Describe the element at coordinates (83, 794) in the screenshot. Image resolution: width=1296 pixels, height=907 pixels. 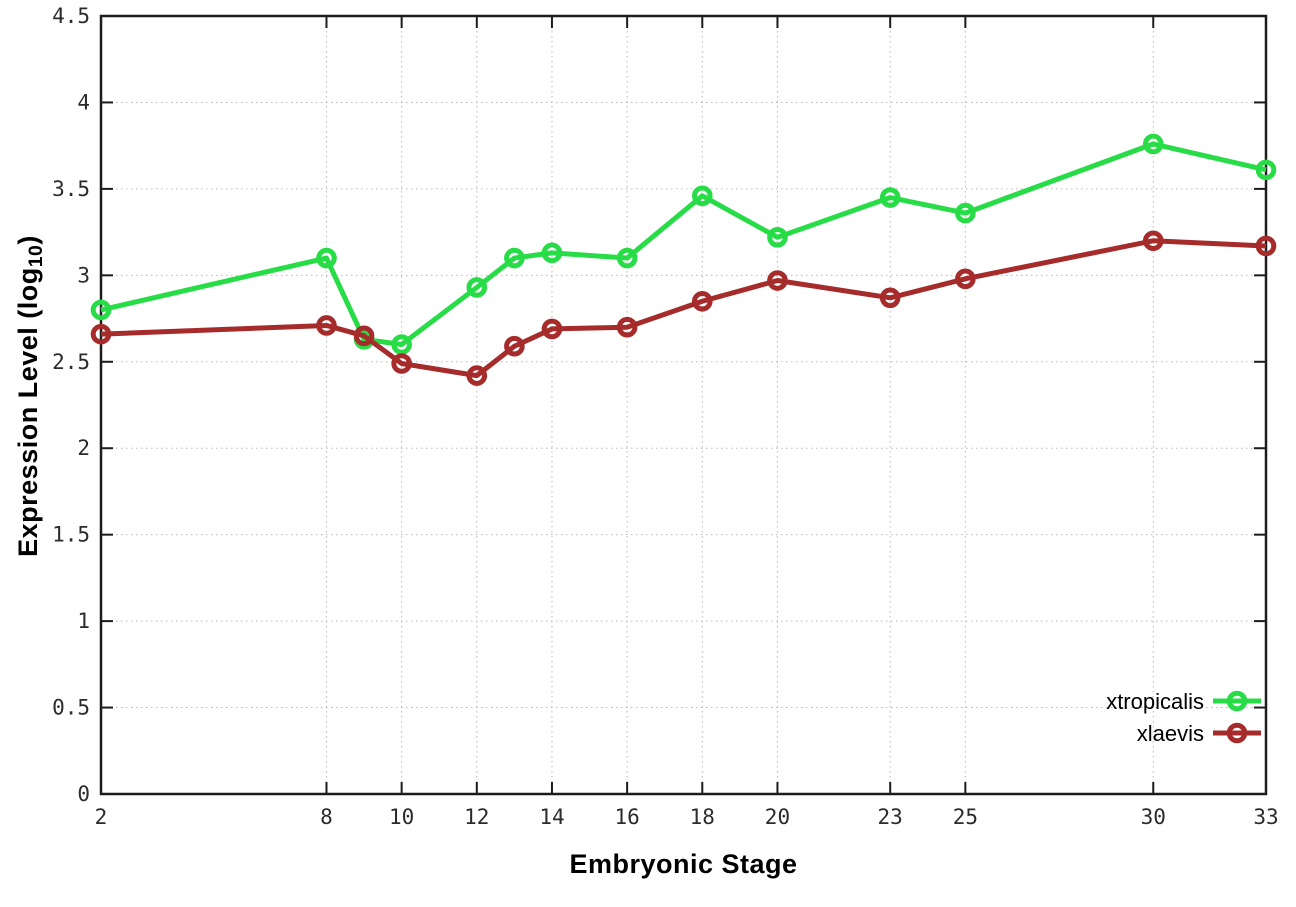
I see `y-tick-label: 0` at that location.